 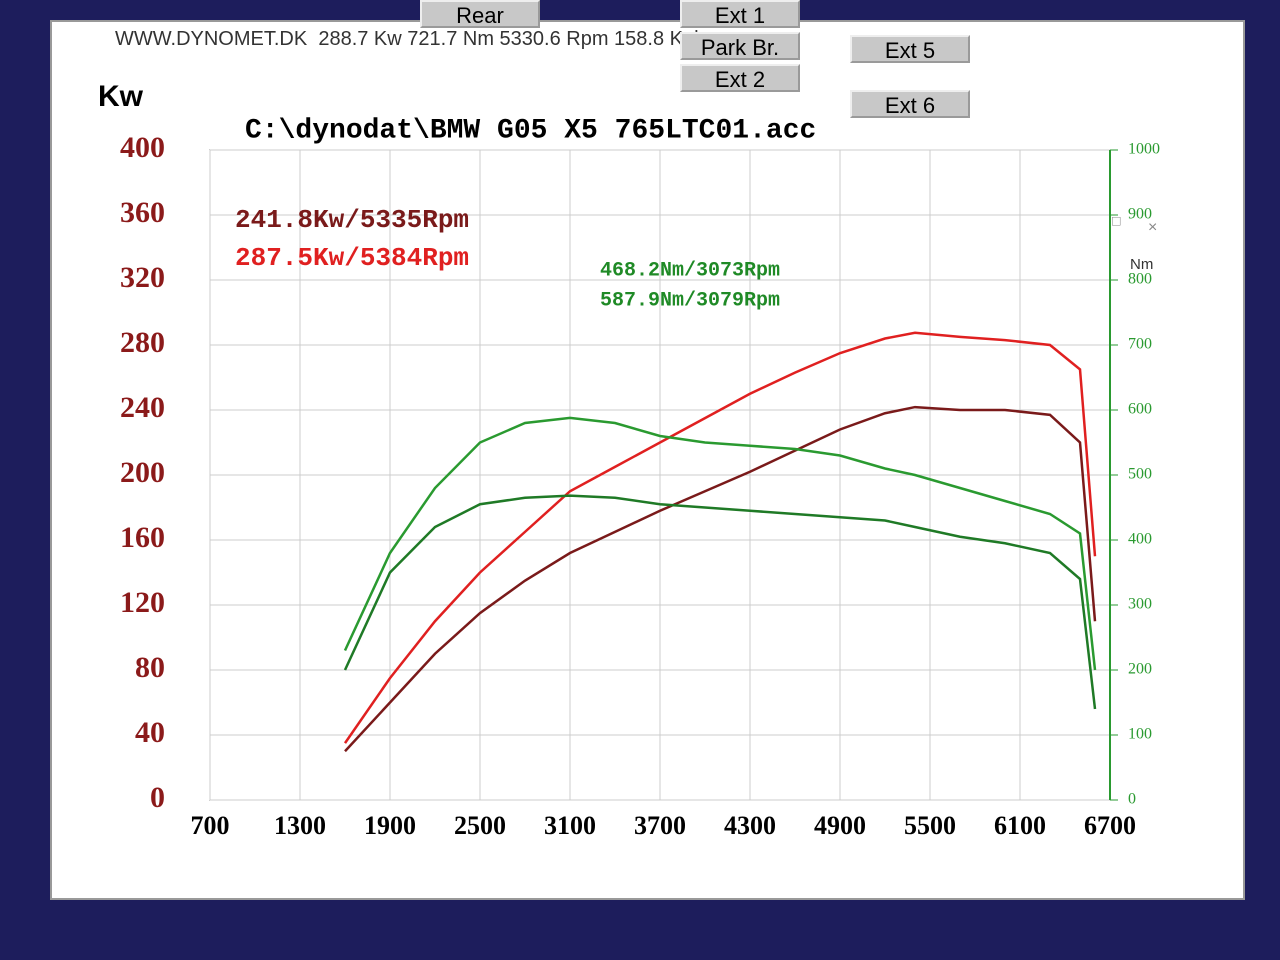 I want to click on y2-tick-label: 200, so click(x=1140, y=669).